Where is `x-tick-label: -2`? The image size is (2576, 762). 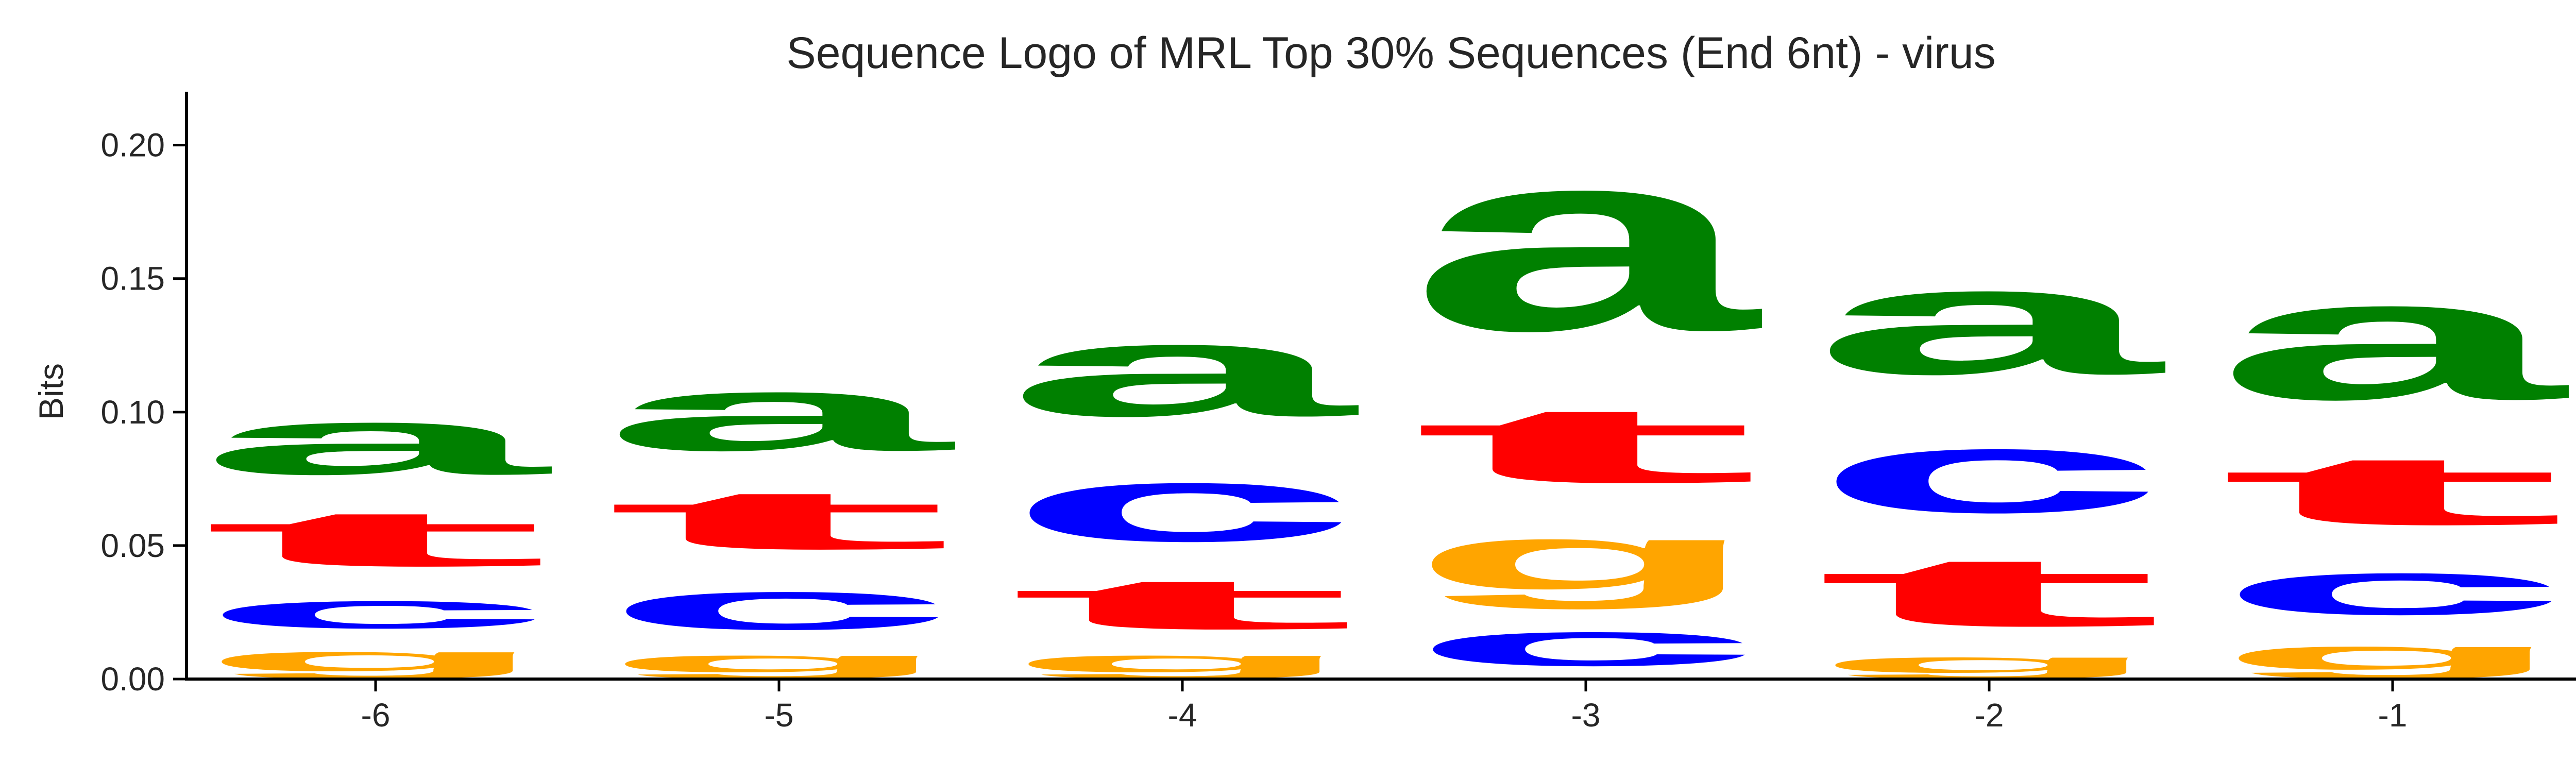
x-tick-label: -2 is located at coordinates (1989, 715).